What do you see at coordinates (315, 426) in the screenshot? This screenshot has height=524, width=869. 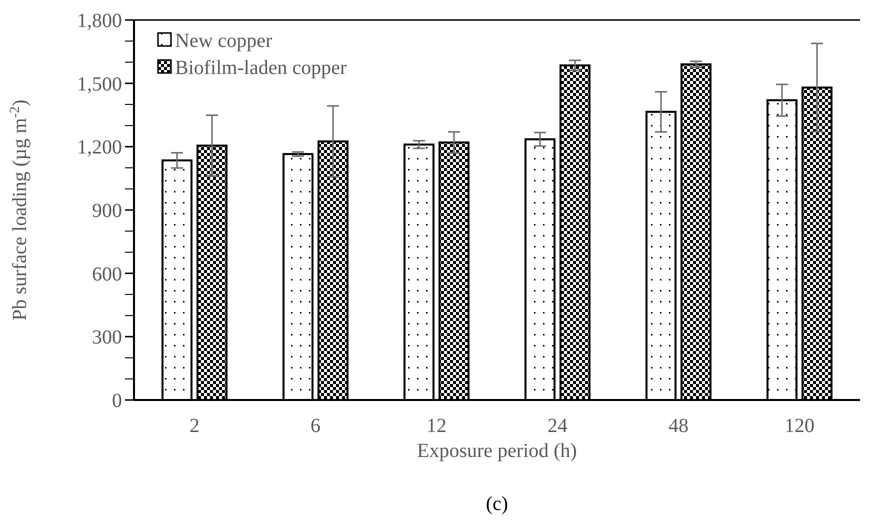 I see `x-tick-label: 6` at bounding box center [315, 426].